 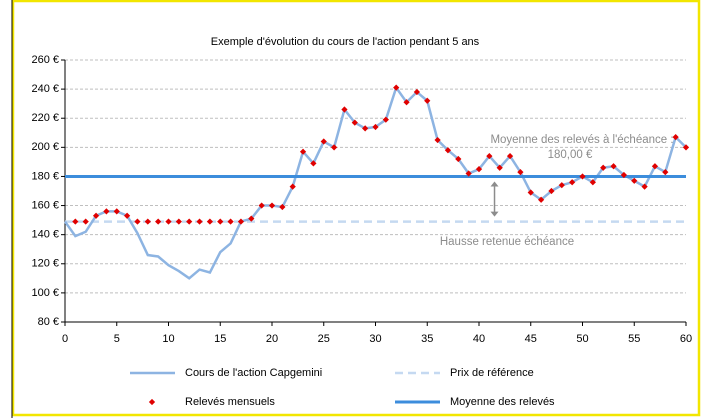 What do you see at coordinates (581, 140) in the screenshot?
I see `annotation: Moyenne des relevés à l'échéance :` at bounding box center [581, 140].